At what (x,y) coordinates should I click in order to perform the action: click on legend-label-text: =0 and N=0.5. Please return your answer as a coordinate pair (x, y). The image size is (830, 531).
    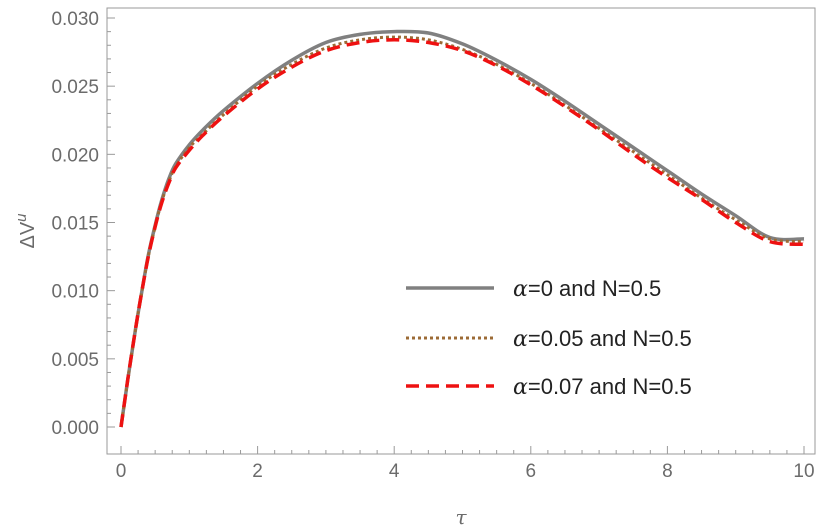
    Looking at the image, I should click on (594, 288).